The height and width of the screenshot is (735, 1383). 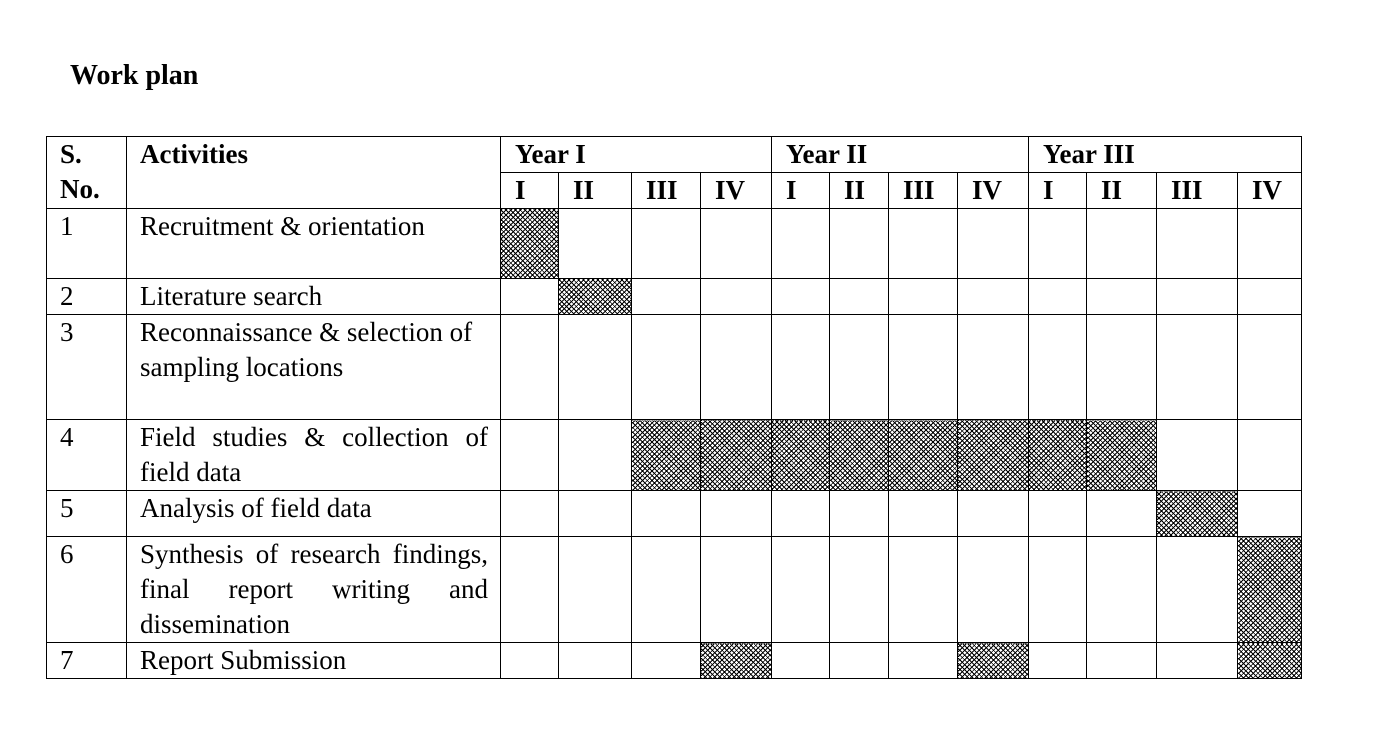 I want to click on header-year-3: Year III, so click(x=1165, y=154).